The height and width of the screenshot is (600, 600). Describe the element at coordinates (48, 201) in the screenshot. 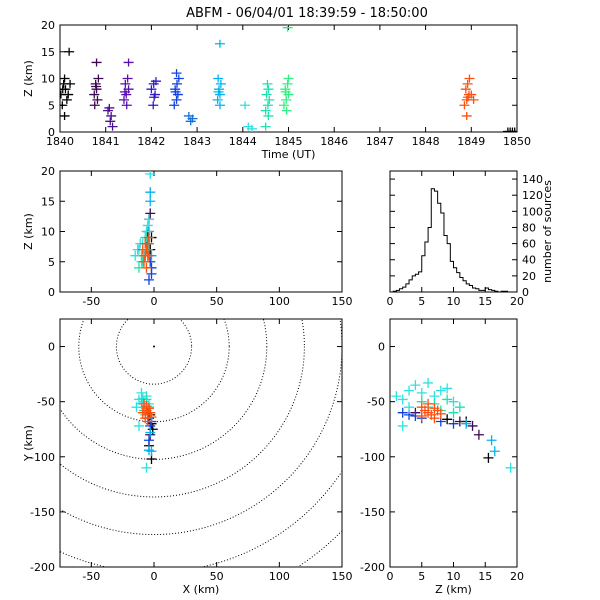

I see `y-tick-label: 15` at that location.